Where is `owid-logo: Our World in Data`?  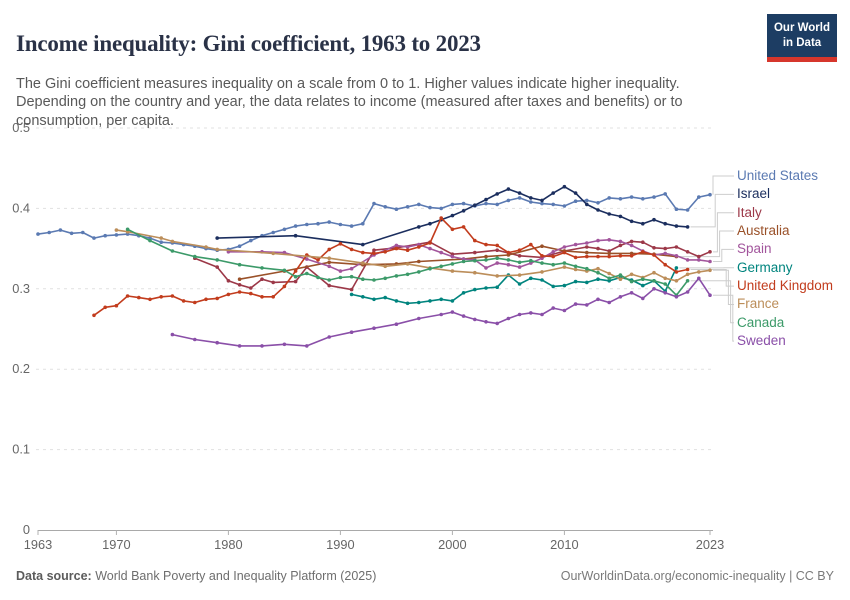
owid-logo: Our World in Data is located at coordinates (802, 38).